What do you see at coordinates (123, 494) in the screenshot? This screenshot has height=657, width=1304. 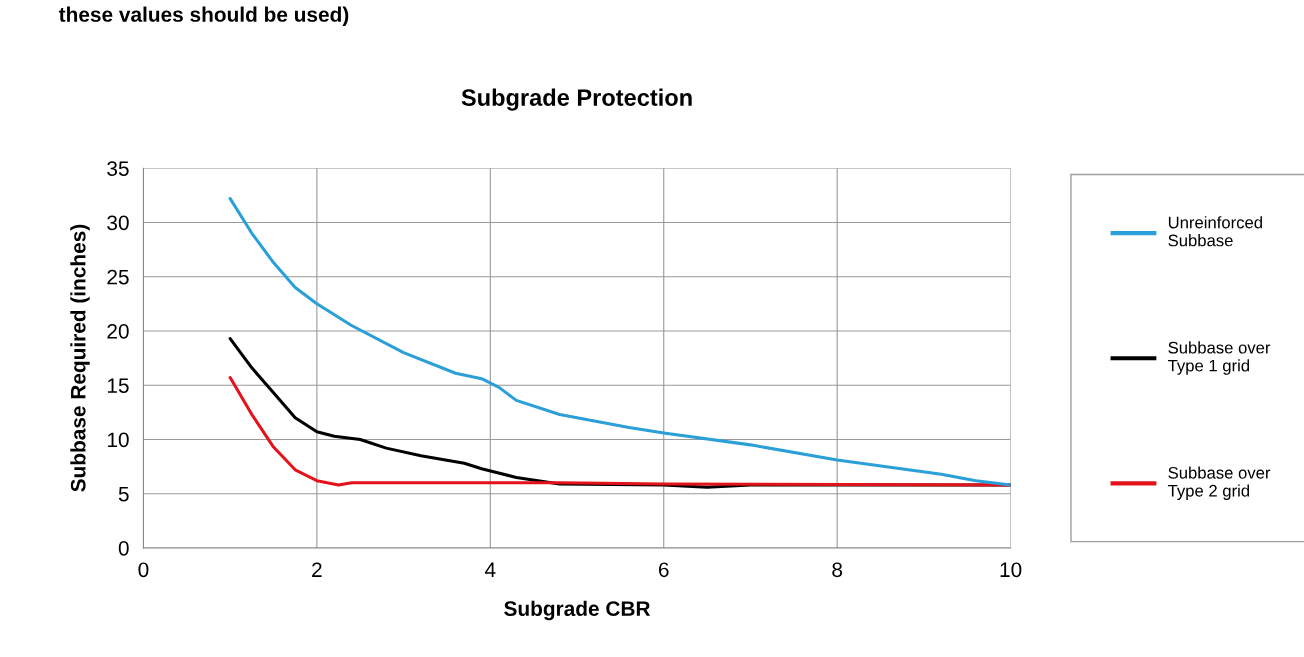 I see `y-tick-label: 5` at bounding box center [123, 494].